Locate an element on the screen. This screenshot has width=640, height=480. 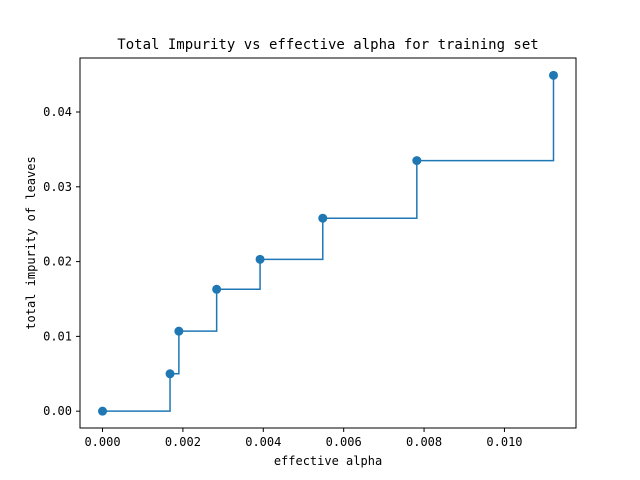
y-tick-label: 0.02 is located at coordinates (57, 262).